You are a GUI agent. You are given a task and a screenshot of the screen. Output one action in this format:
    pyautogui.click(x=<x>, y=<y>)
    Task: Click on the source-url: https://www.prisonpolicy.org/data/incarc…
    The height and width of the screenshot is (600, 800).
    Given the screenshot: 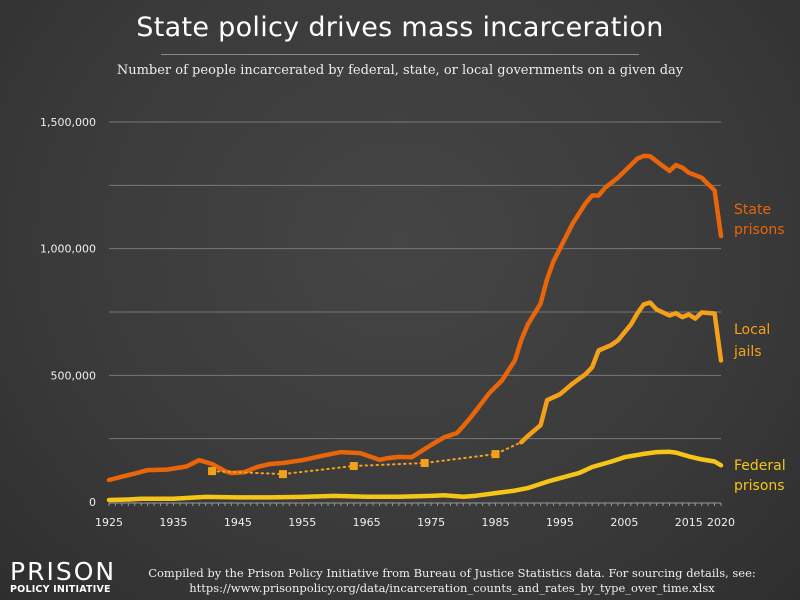 What is the action you would take?
    pyautogui.click(x=452, y=588)
    